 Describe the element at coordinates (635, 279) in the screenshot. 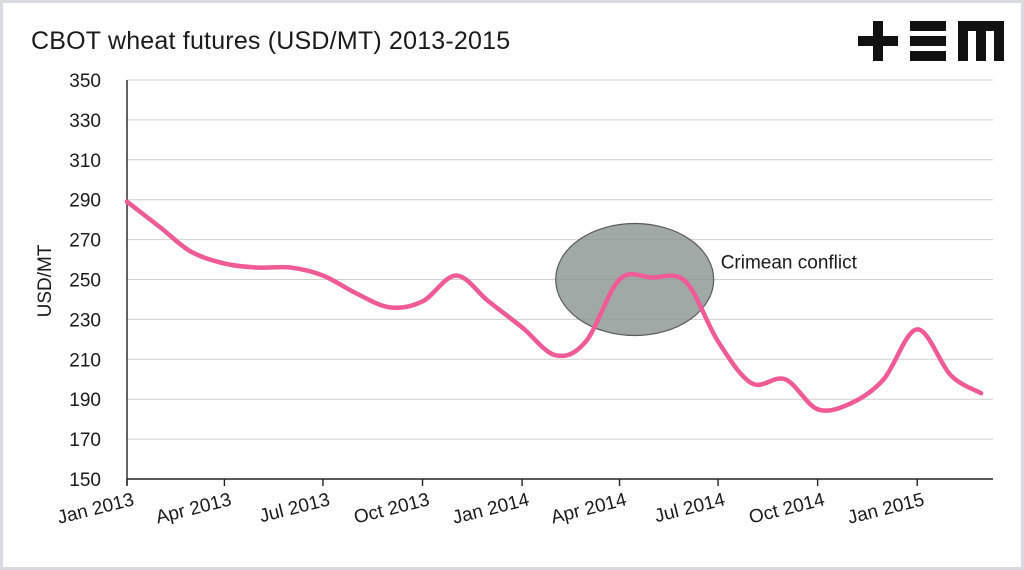

I see `annotation-ellipse` at that location.